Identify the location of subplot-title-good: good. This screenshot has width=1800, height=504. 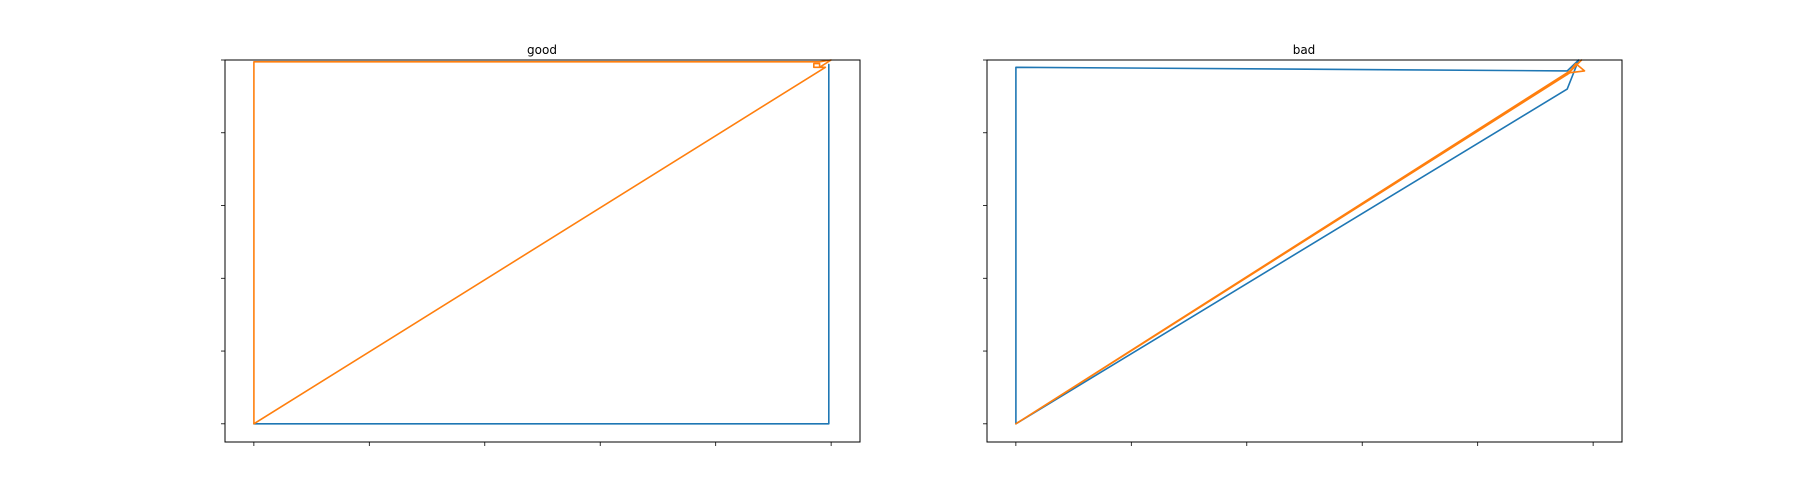
(542, 50).